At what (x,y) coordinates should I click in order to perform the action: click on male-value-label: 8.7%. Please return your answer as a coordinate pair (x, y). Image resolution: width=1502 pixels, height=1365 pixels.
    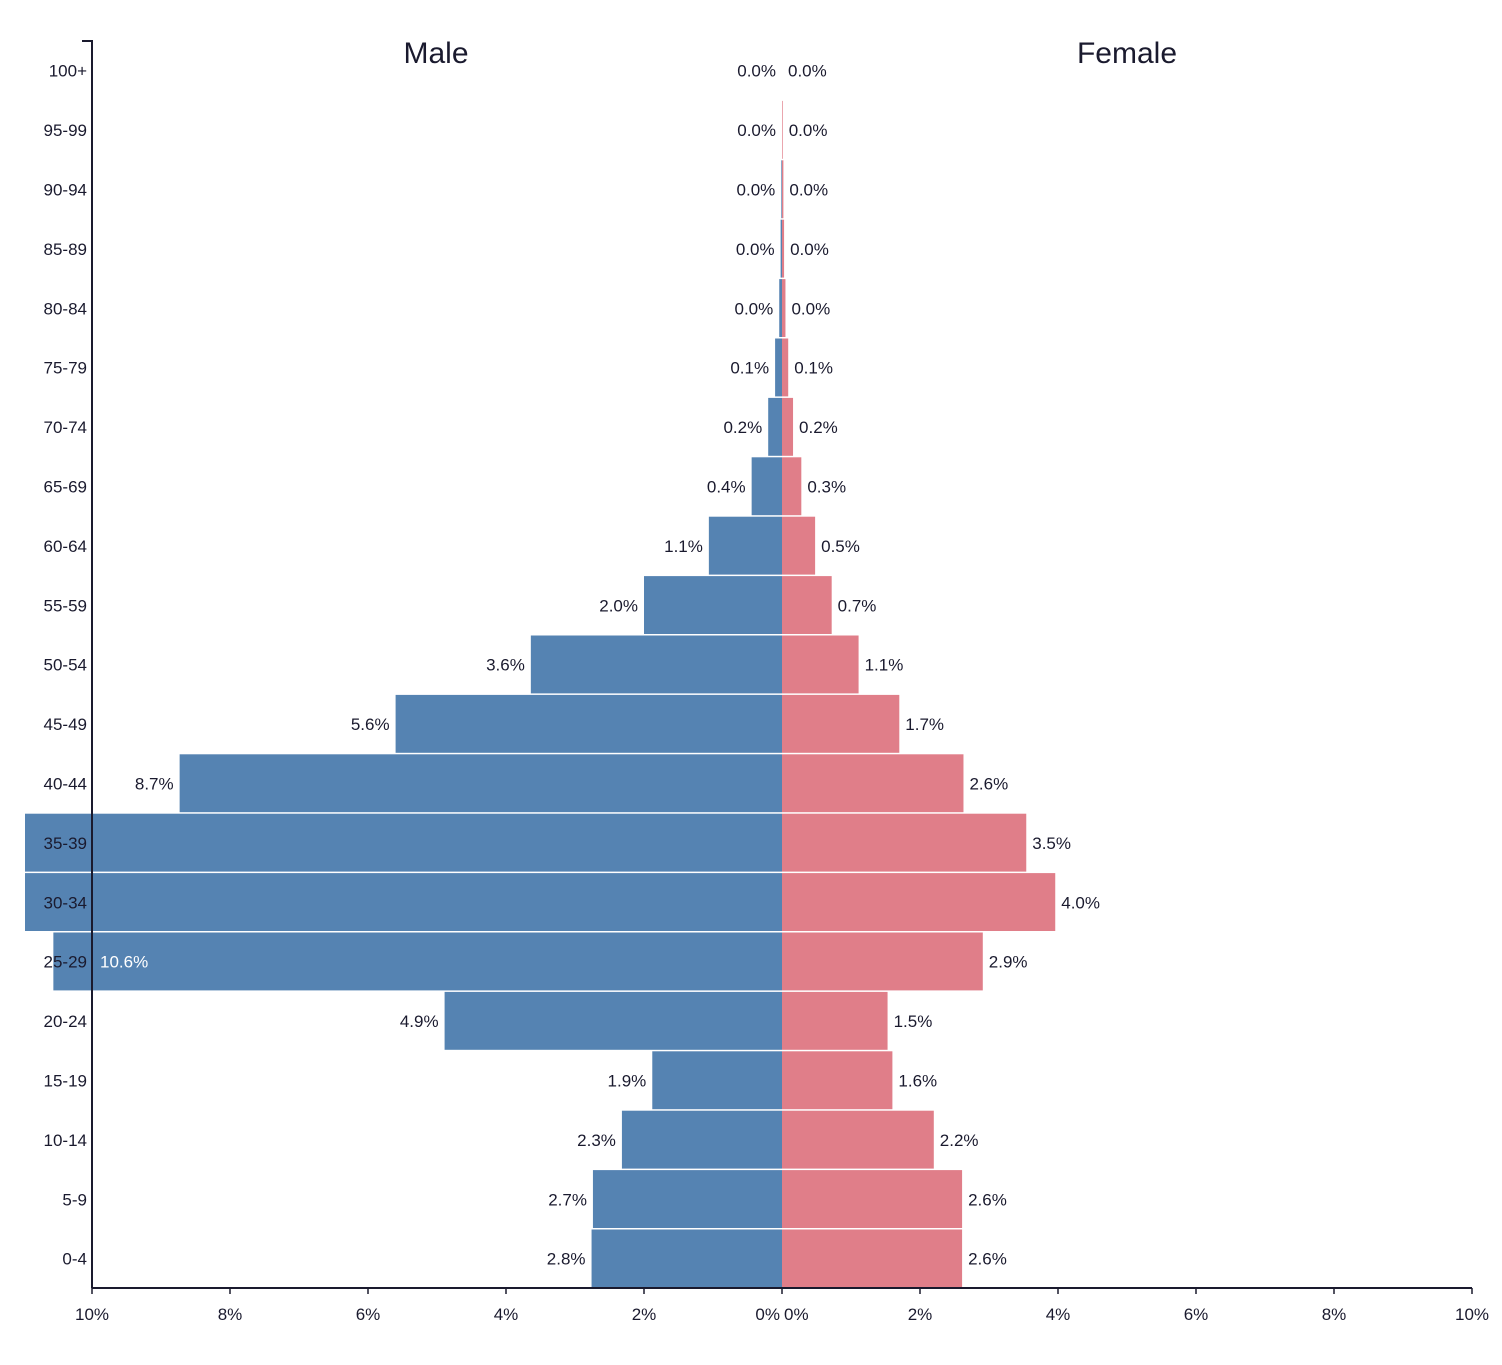
    Looking at the image, I should click on (154, 784).